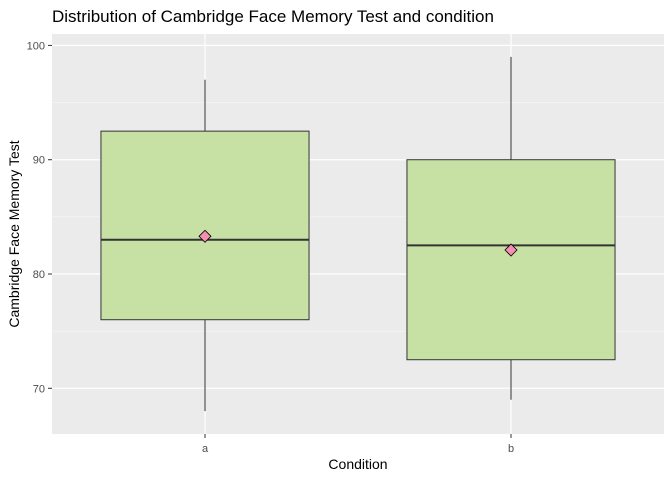  What do you see at coordinates (14, 233) in the screenshot?
I see `y-axis-title: Cambridge Face Memory Test` at bounding box center [14, 233].